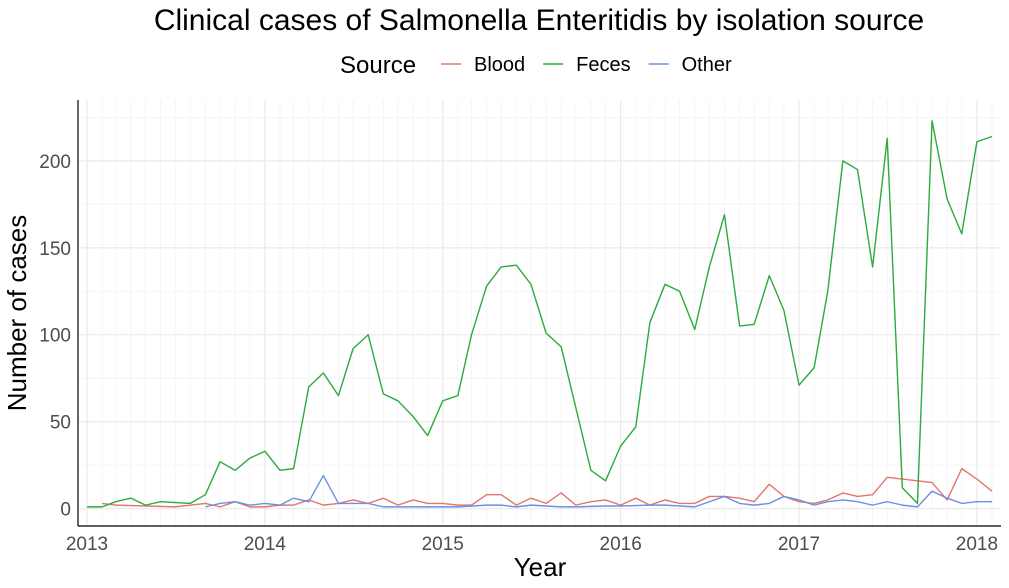 Image resolution: width=1009 pixels, height=588 pixels. What do you see at coordinates (443, 544) in the screenshot?
I see `x-tick-label: 2015` at bounding box center [443, 544].